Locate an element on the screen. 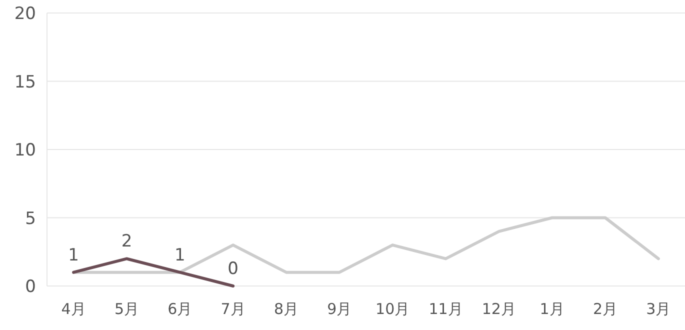  data-label: 0 is located at coordinates (233, 269).